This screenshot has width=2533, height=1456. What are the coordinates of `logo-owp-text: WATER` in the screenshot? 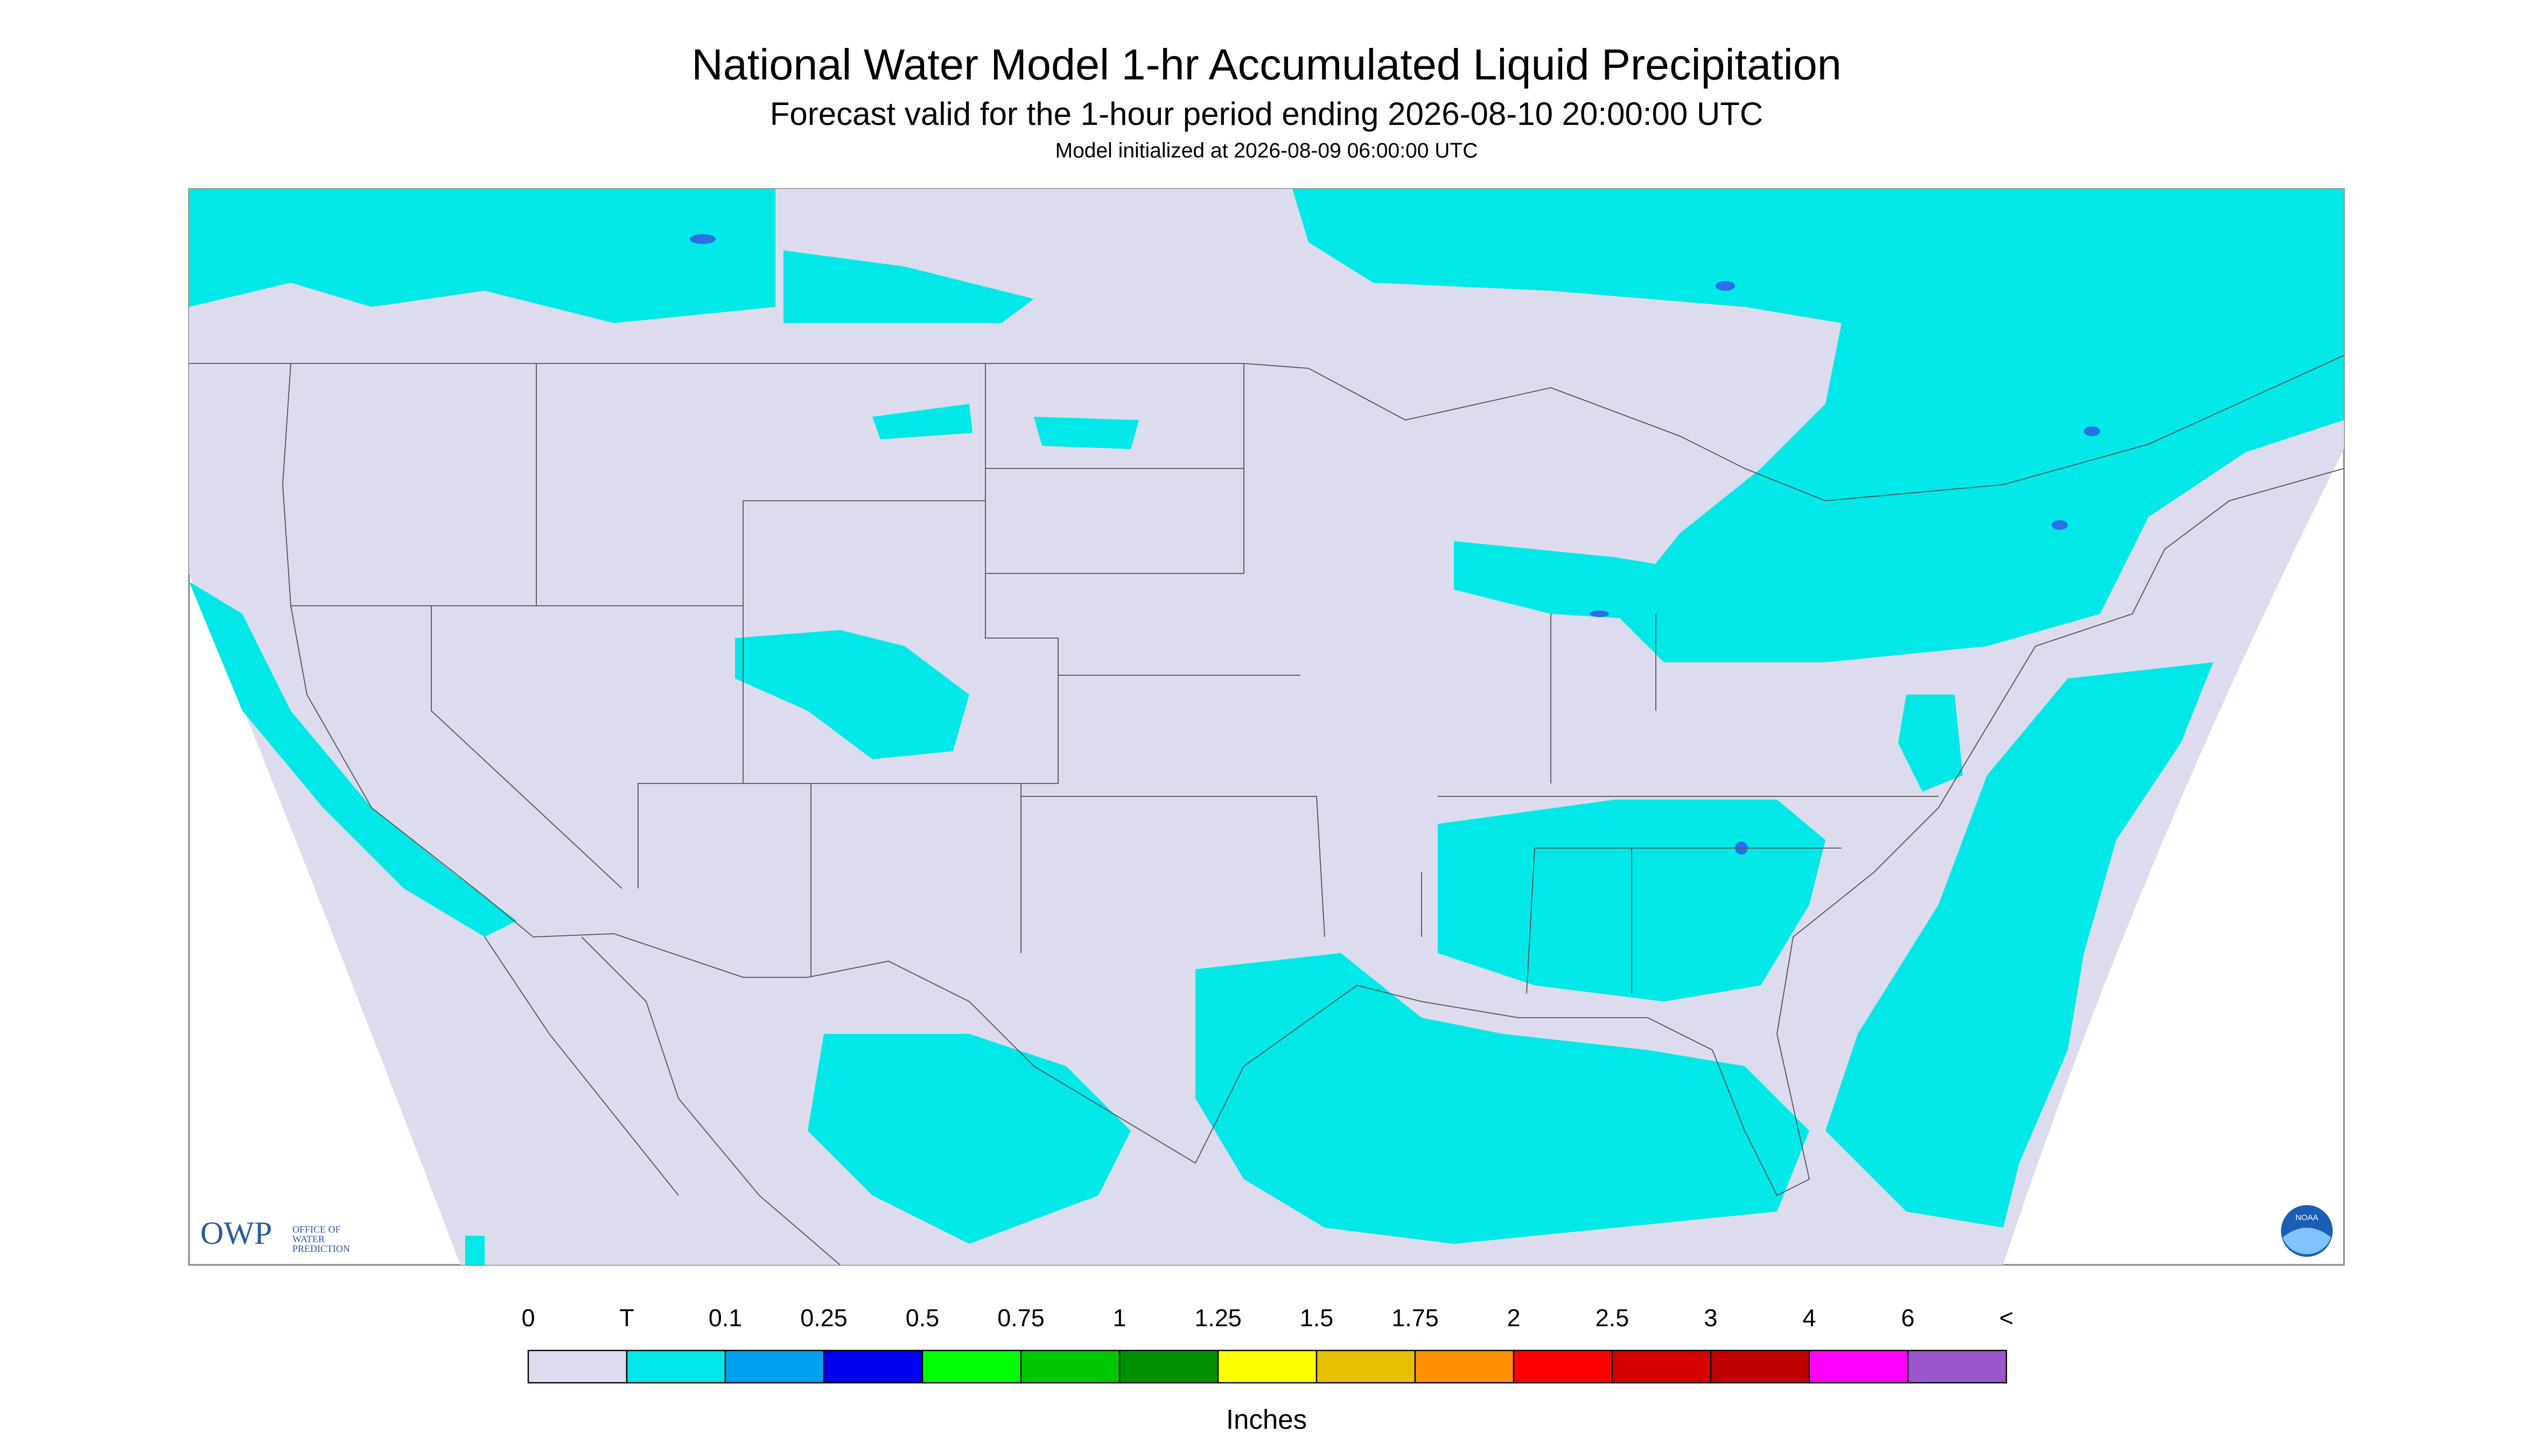 It's located at (308, 1239).